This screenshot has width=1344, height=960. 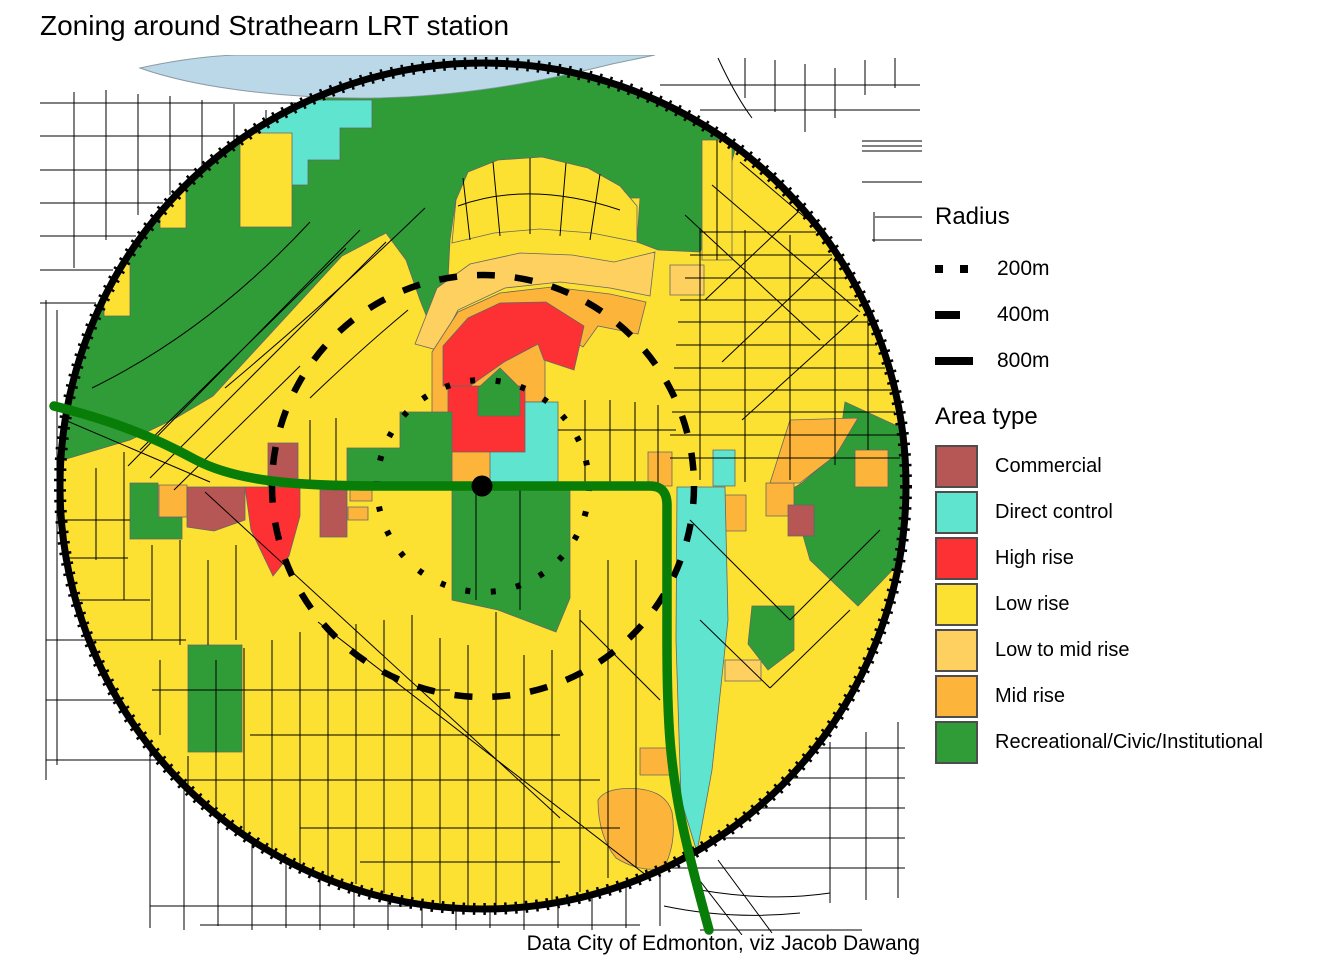 What do you see at coordinates (954, 361) in the screenshot?
I see `solid-line-icon` at bounding box center [954, 361].